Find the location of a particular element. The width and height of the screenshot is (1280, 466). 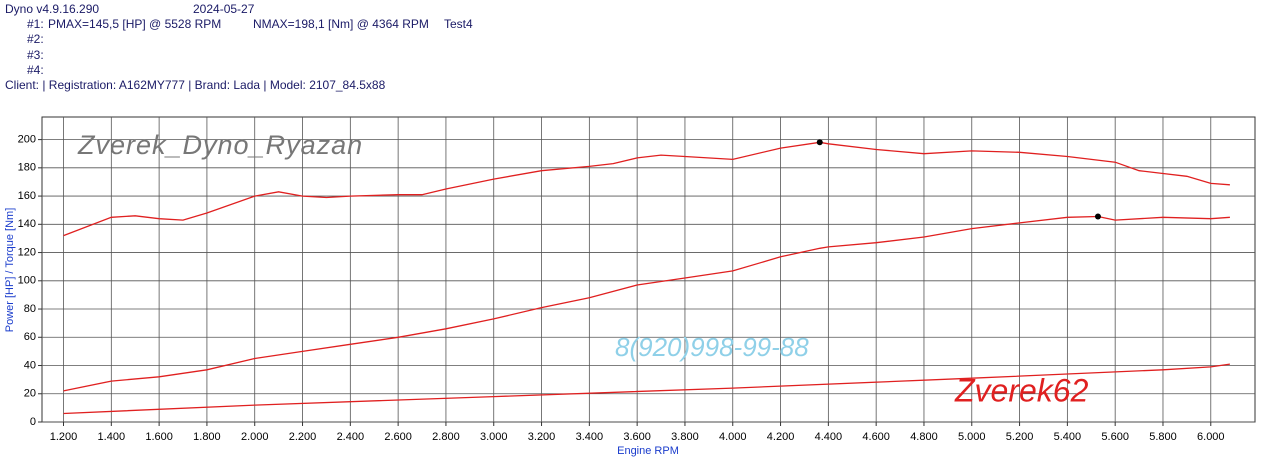

x-tick-label: 5.000 is located at coordinates (972, 437).